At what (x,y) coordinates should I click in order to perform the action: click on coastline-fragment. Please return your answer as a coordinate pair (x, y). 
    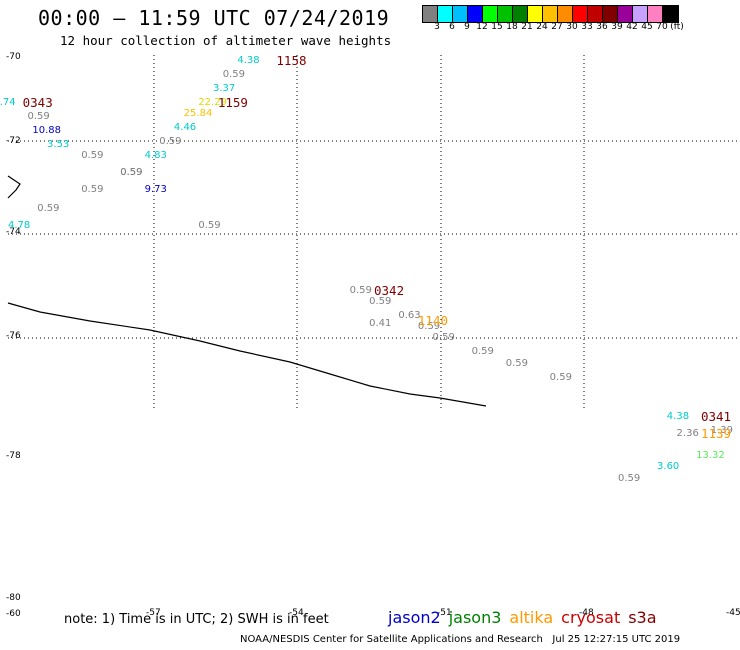
    Looking at the image, I should click on (14, 187).